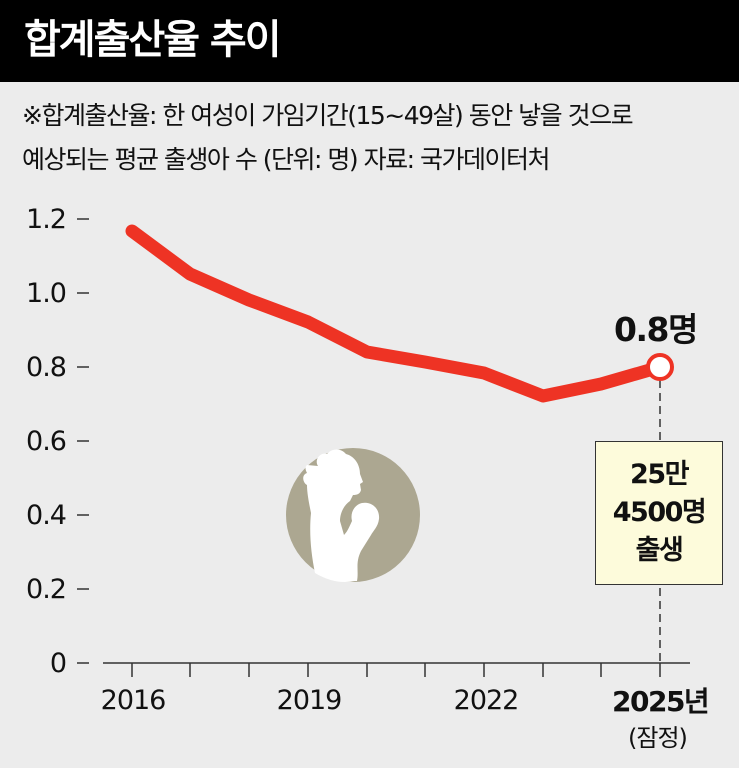  I want to click on annotation-line: 출생, so click(659, 550).